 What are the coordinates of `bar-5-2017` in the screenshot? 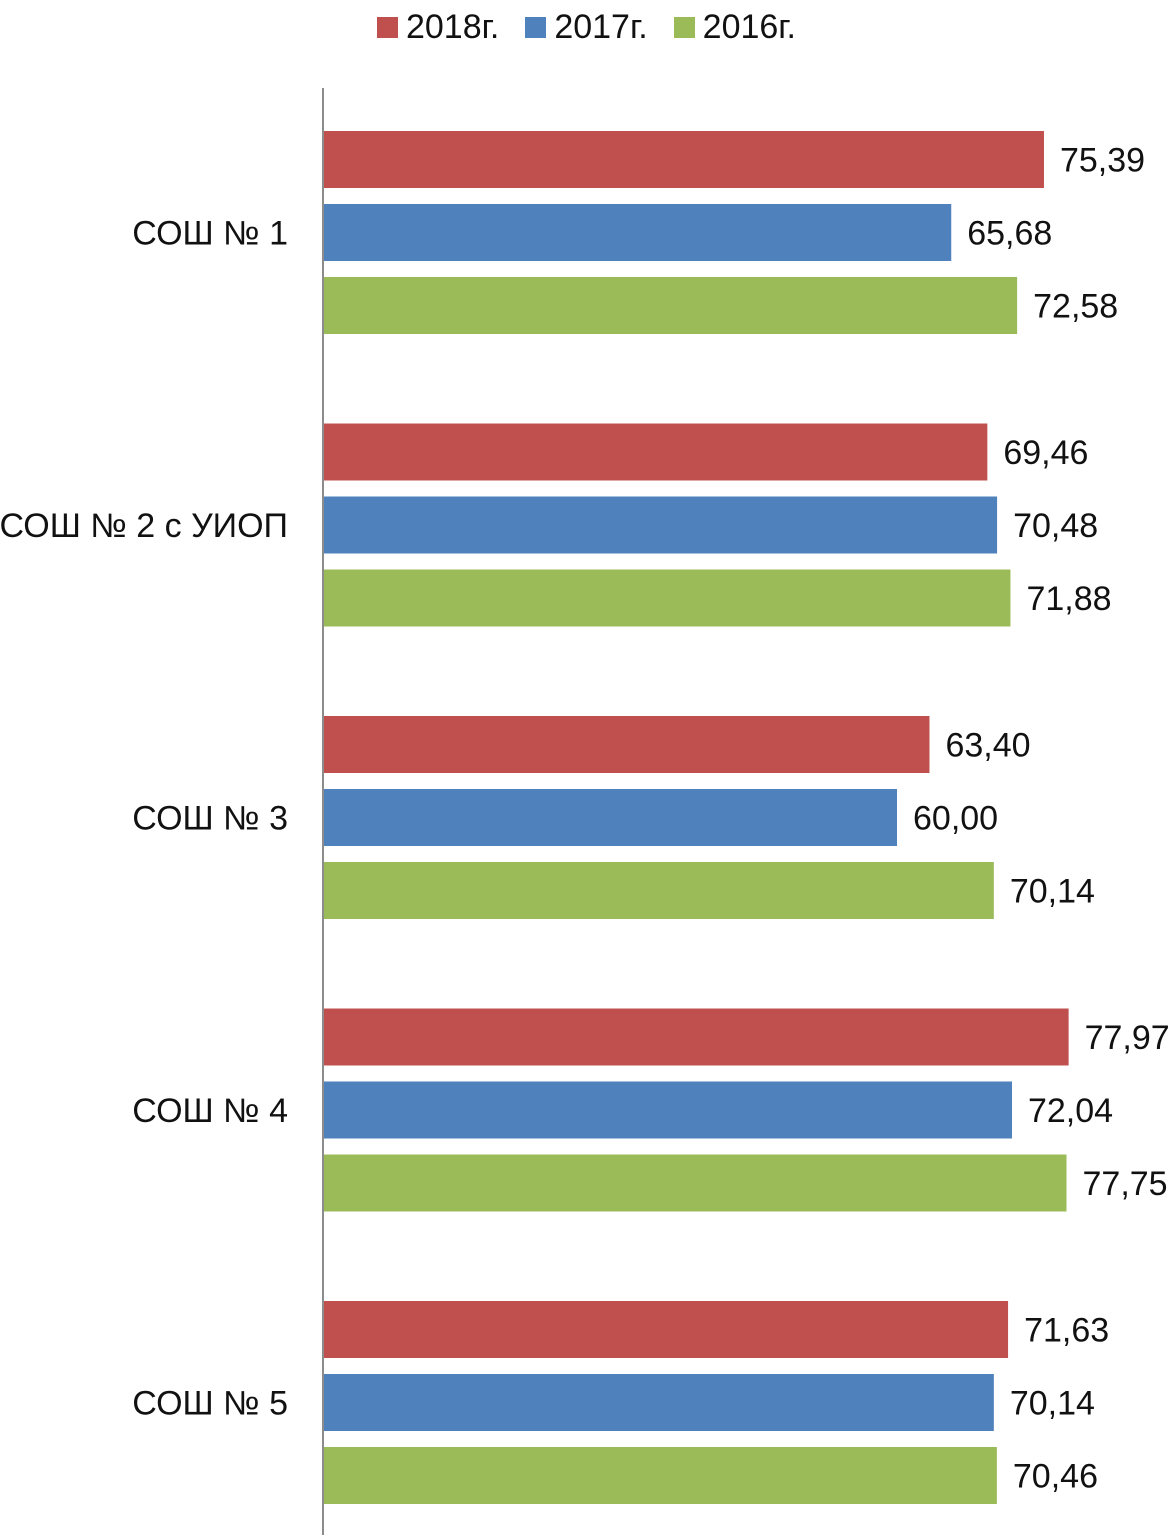 It's located at (659, 1402).